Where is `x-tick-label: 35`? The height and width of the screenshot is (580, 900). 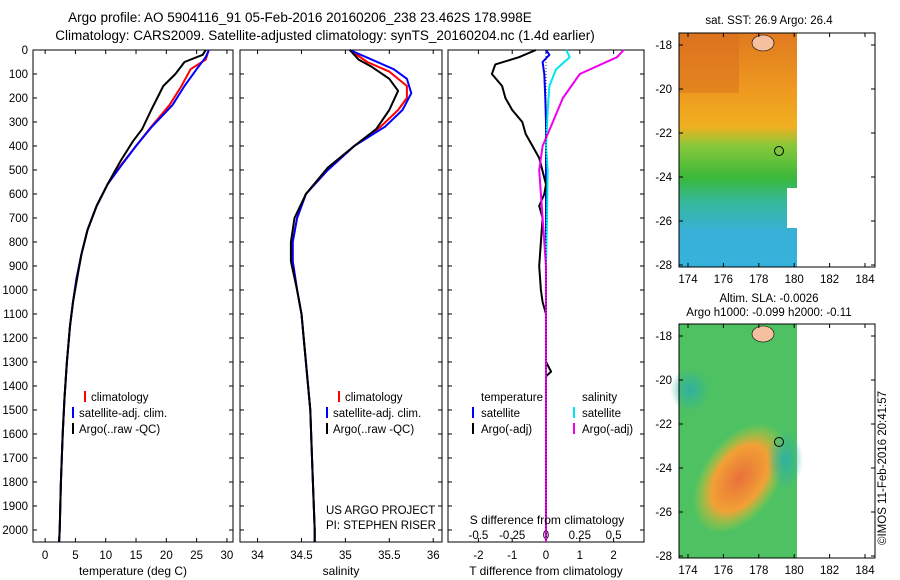 x-tick-label: 35 is located at coordinates (345, 556).